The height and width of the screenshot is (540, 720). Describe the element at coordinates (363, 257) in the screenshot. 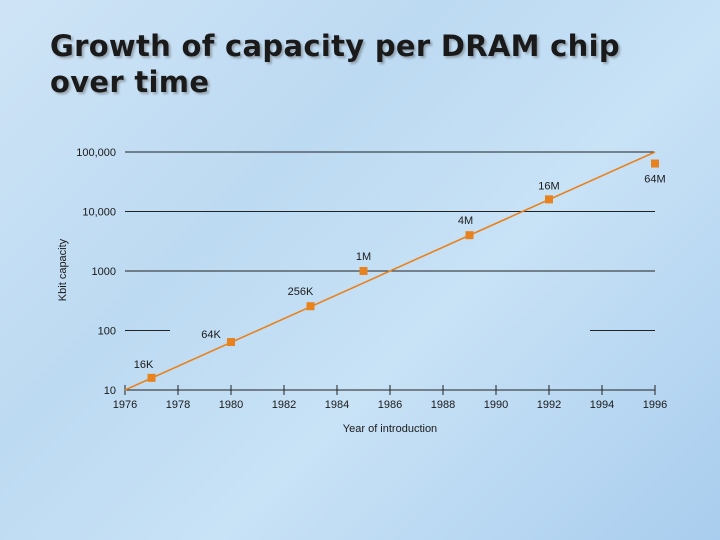

I see `data-label-1M: 1M` at that location.